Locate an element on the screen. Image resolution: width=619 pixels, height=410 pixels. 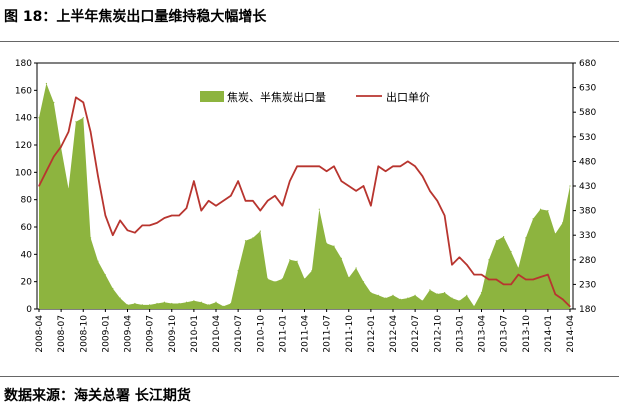
x-axis-tick-label: 2010-07 is located at coordinates (239, 334).